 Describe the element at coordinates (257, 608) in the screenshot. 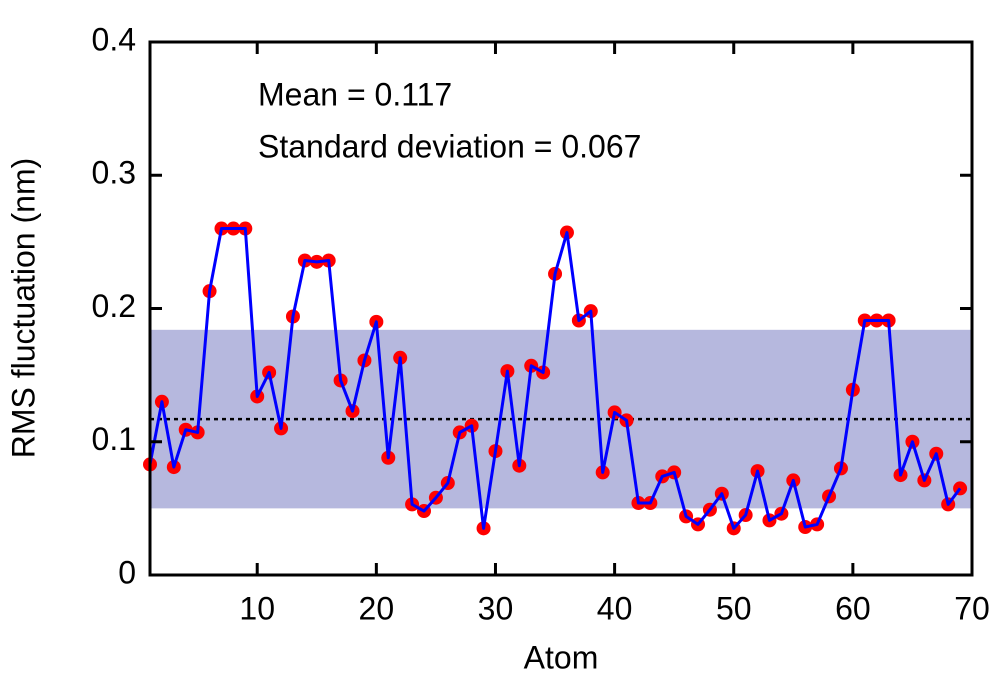

I see `x-tick-label: 10` at that location.